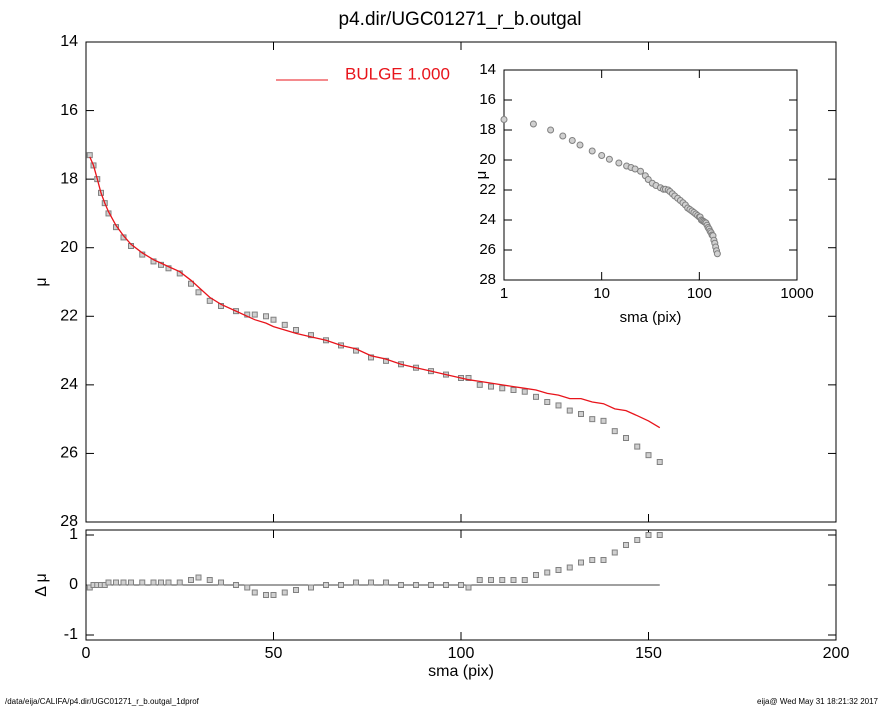 The height and width of the screenshot is (708, 885). I want to click on plot-frame, so click(650, 175).